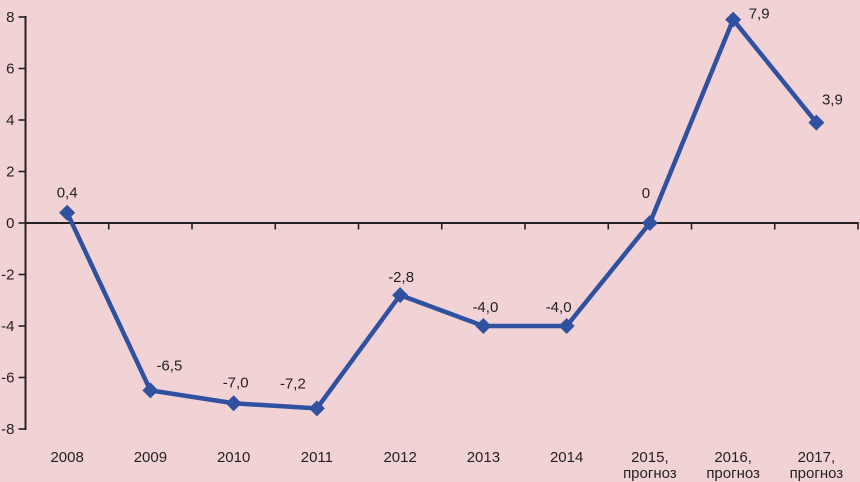  I want to click on y-axis-label: 0, so click(10, 223).